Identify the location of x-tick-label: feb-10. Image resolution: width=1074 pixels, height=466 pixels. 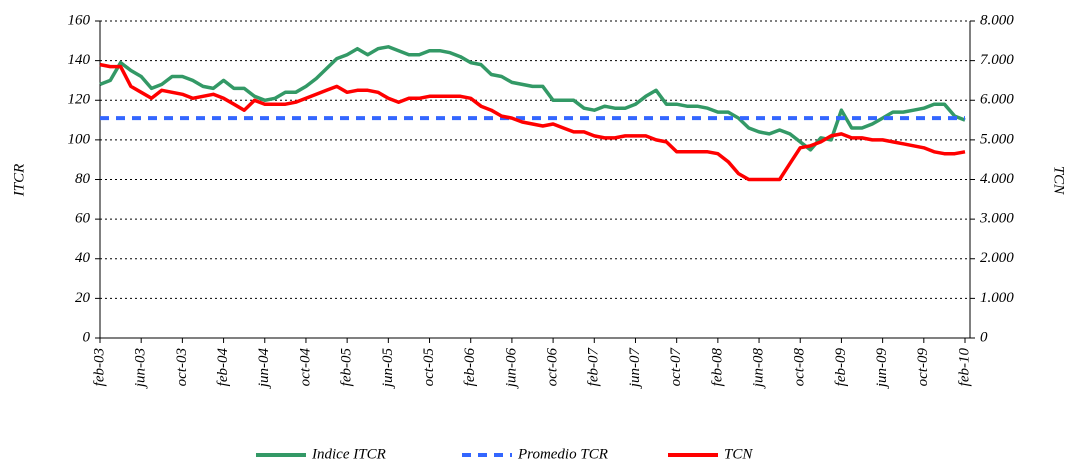
(964, 367).